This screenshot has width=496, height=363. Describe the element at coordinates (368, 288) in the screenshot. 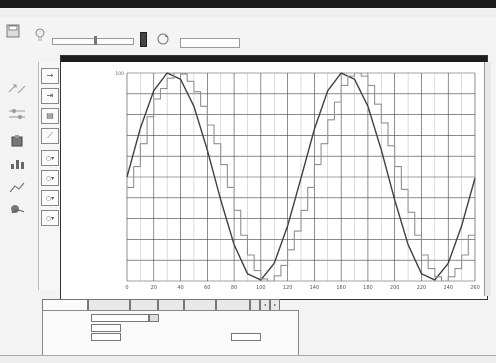

I see `x-tick-label: 180` at that location.